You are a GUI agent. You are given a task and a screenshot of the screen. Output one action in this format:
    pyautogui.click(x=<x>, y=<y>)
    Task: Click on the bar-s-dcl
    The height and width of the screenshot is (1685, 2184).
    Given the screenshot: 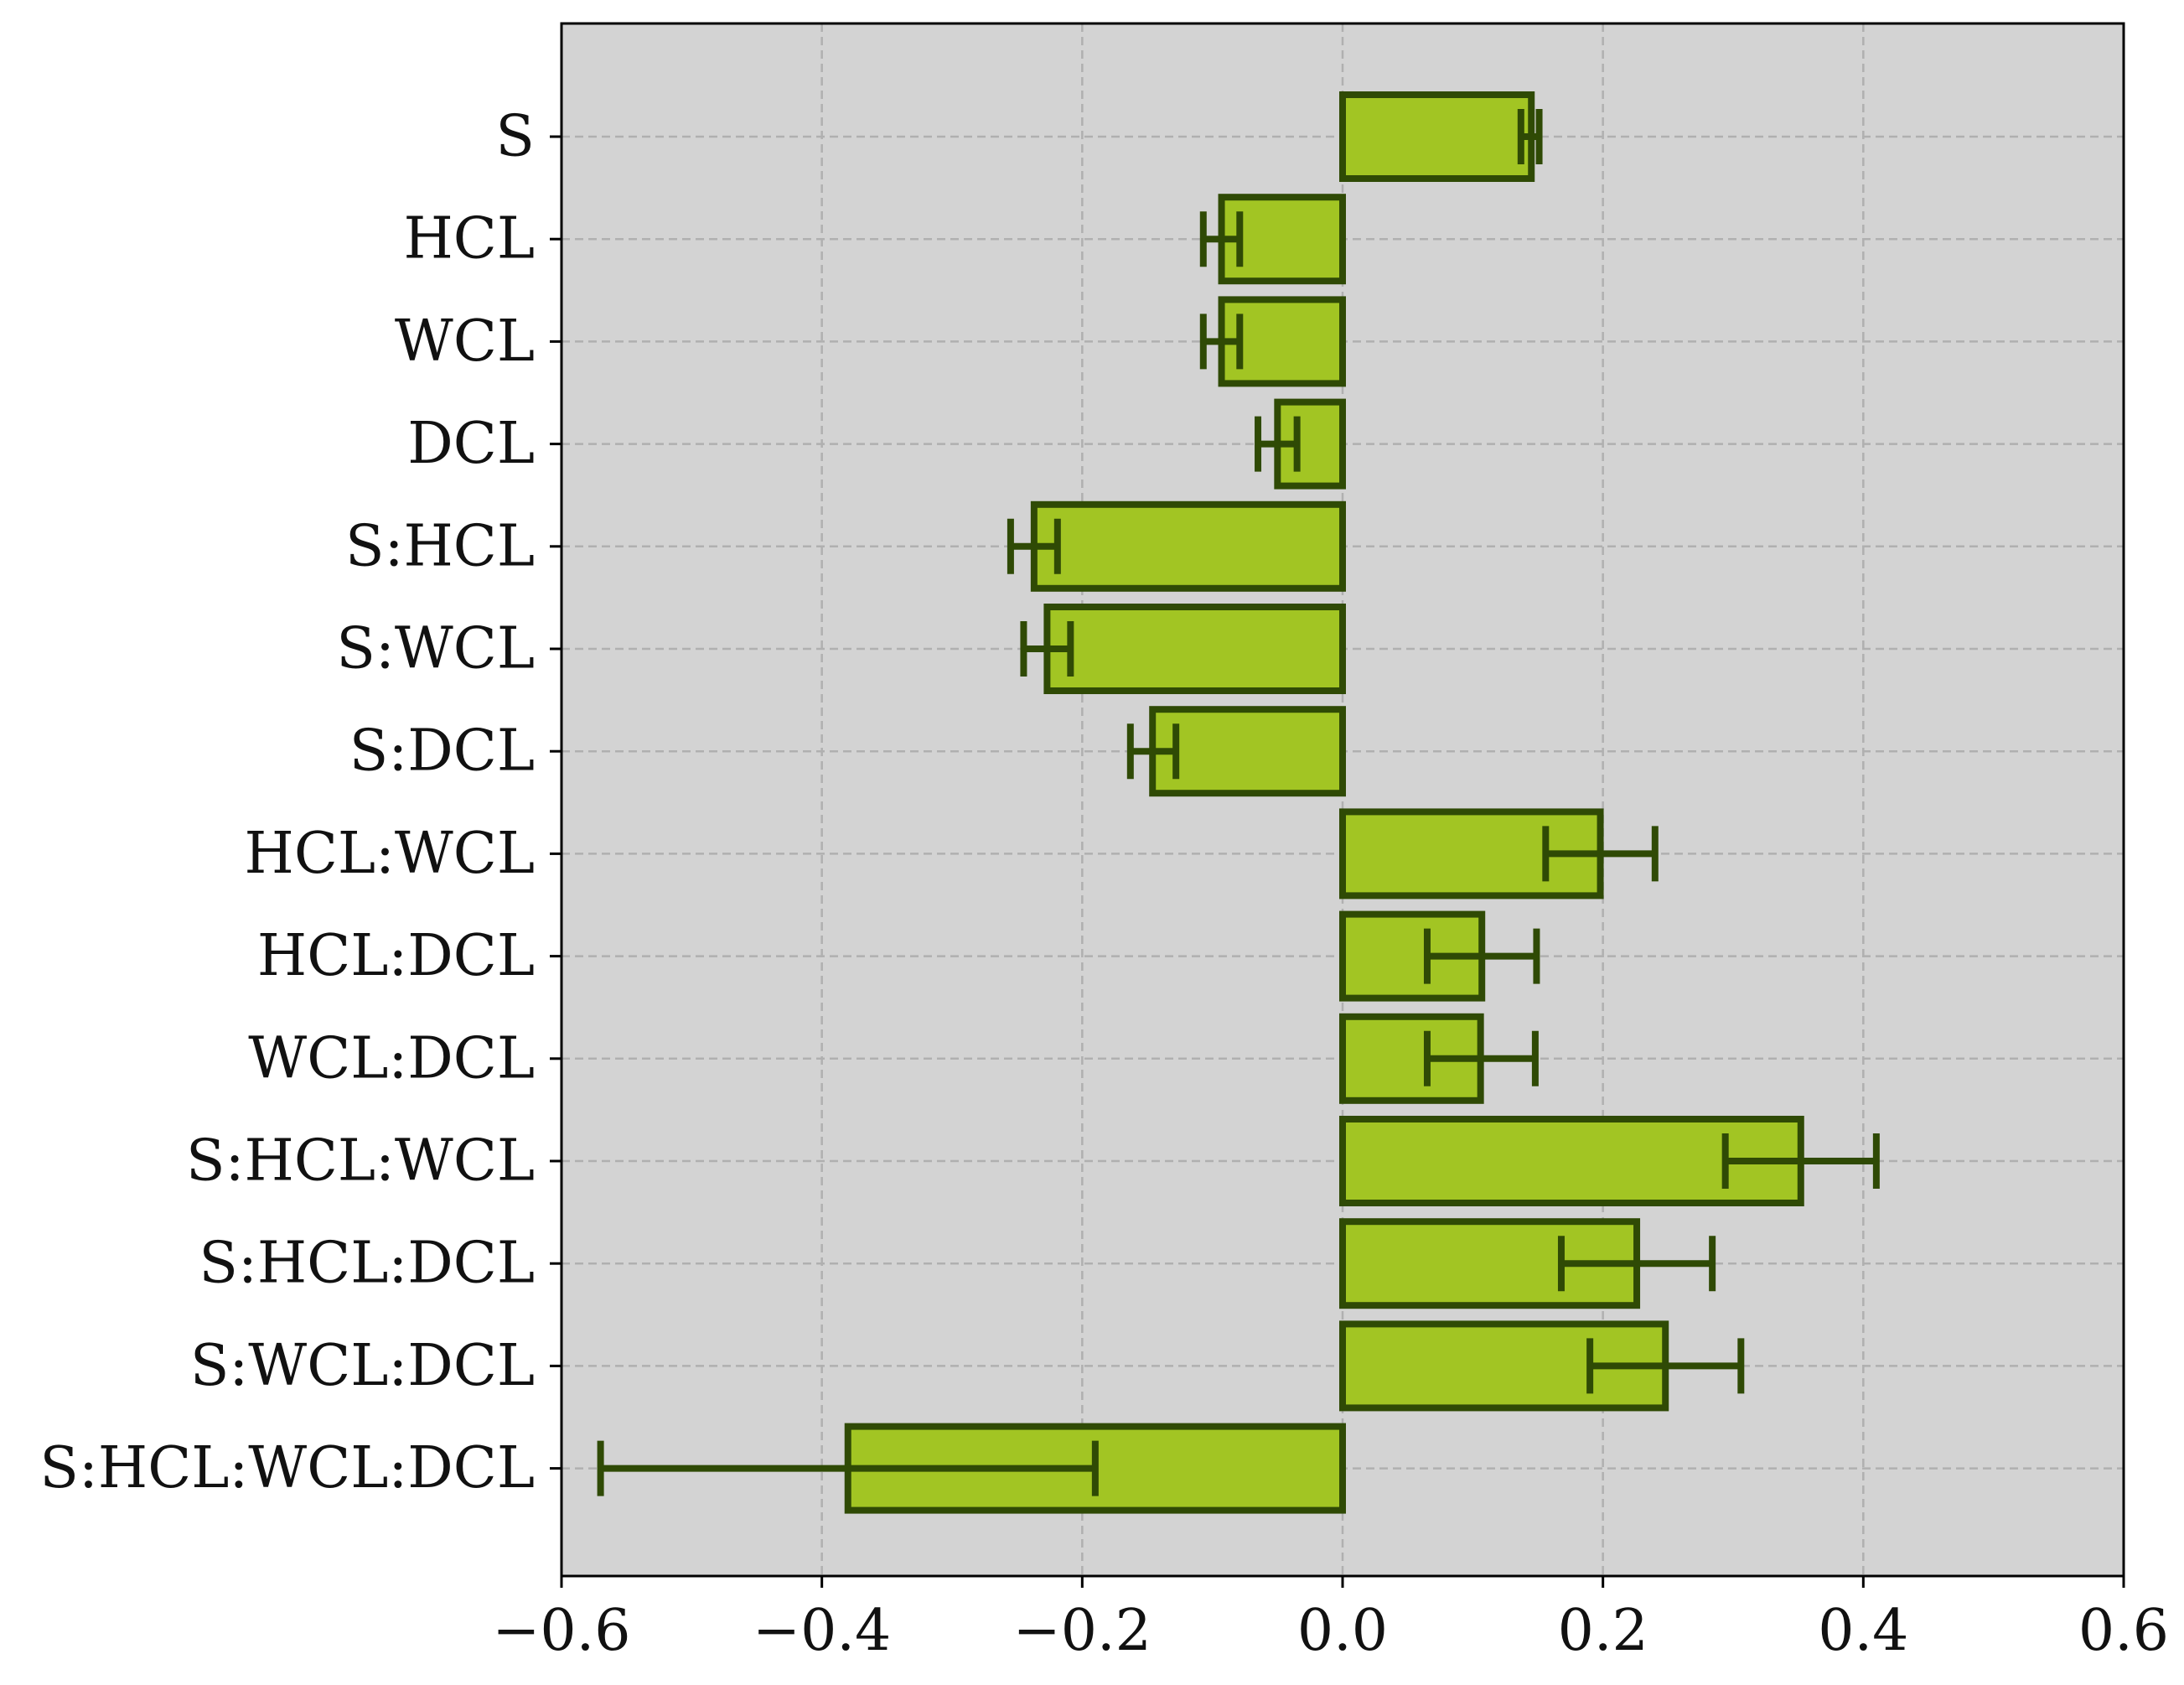 What is the action you would take?
    pyautogui.click(x=1248, y=752)
    